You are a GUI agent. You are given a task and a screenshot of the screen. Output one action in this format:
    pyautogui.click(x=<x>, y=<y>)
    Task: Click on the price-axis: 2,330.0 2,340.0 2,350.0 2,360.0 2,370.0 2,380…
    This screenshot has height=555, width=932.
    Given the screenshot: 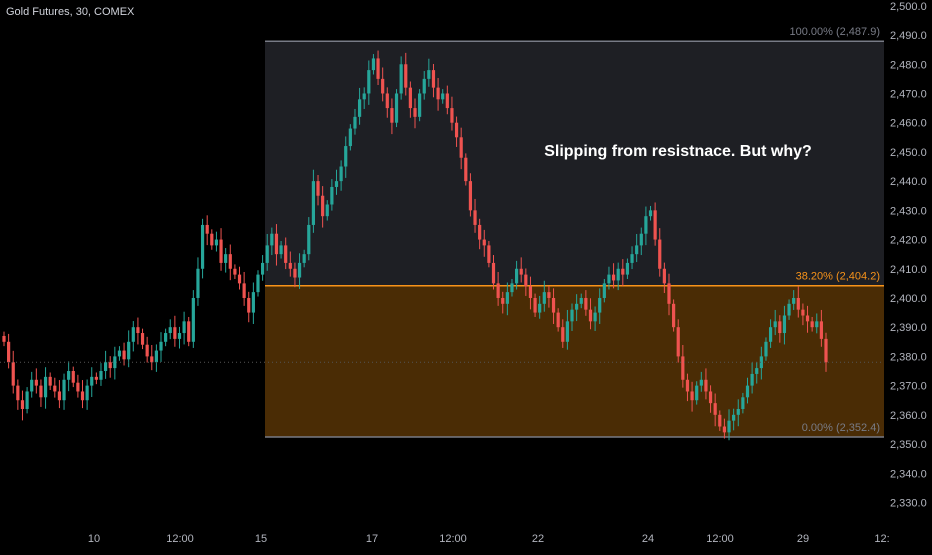 What is the action you would take?
    pyautogui.click(x=908, y=255)
    